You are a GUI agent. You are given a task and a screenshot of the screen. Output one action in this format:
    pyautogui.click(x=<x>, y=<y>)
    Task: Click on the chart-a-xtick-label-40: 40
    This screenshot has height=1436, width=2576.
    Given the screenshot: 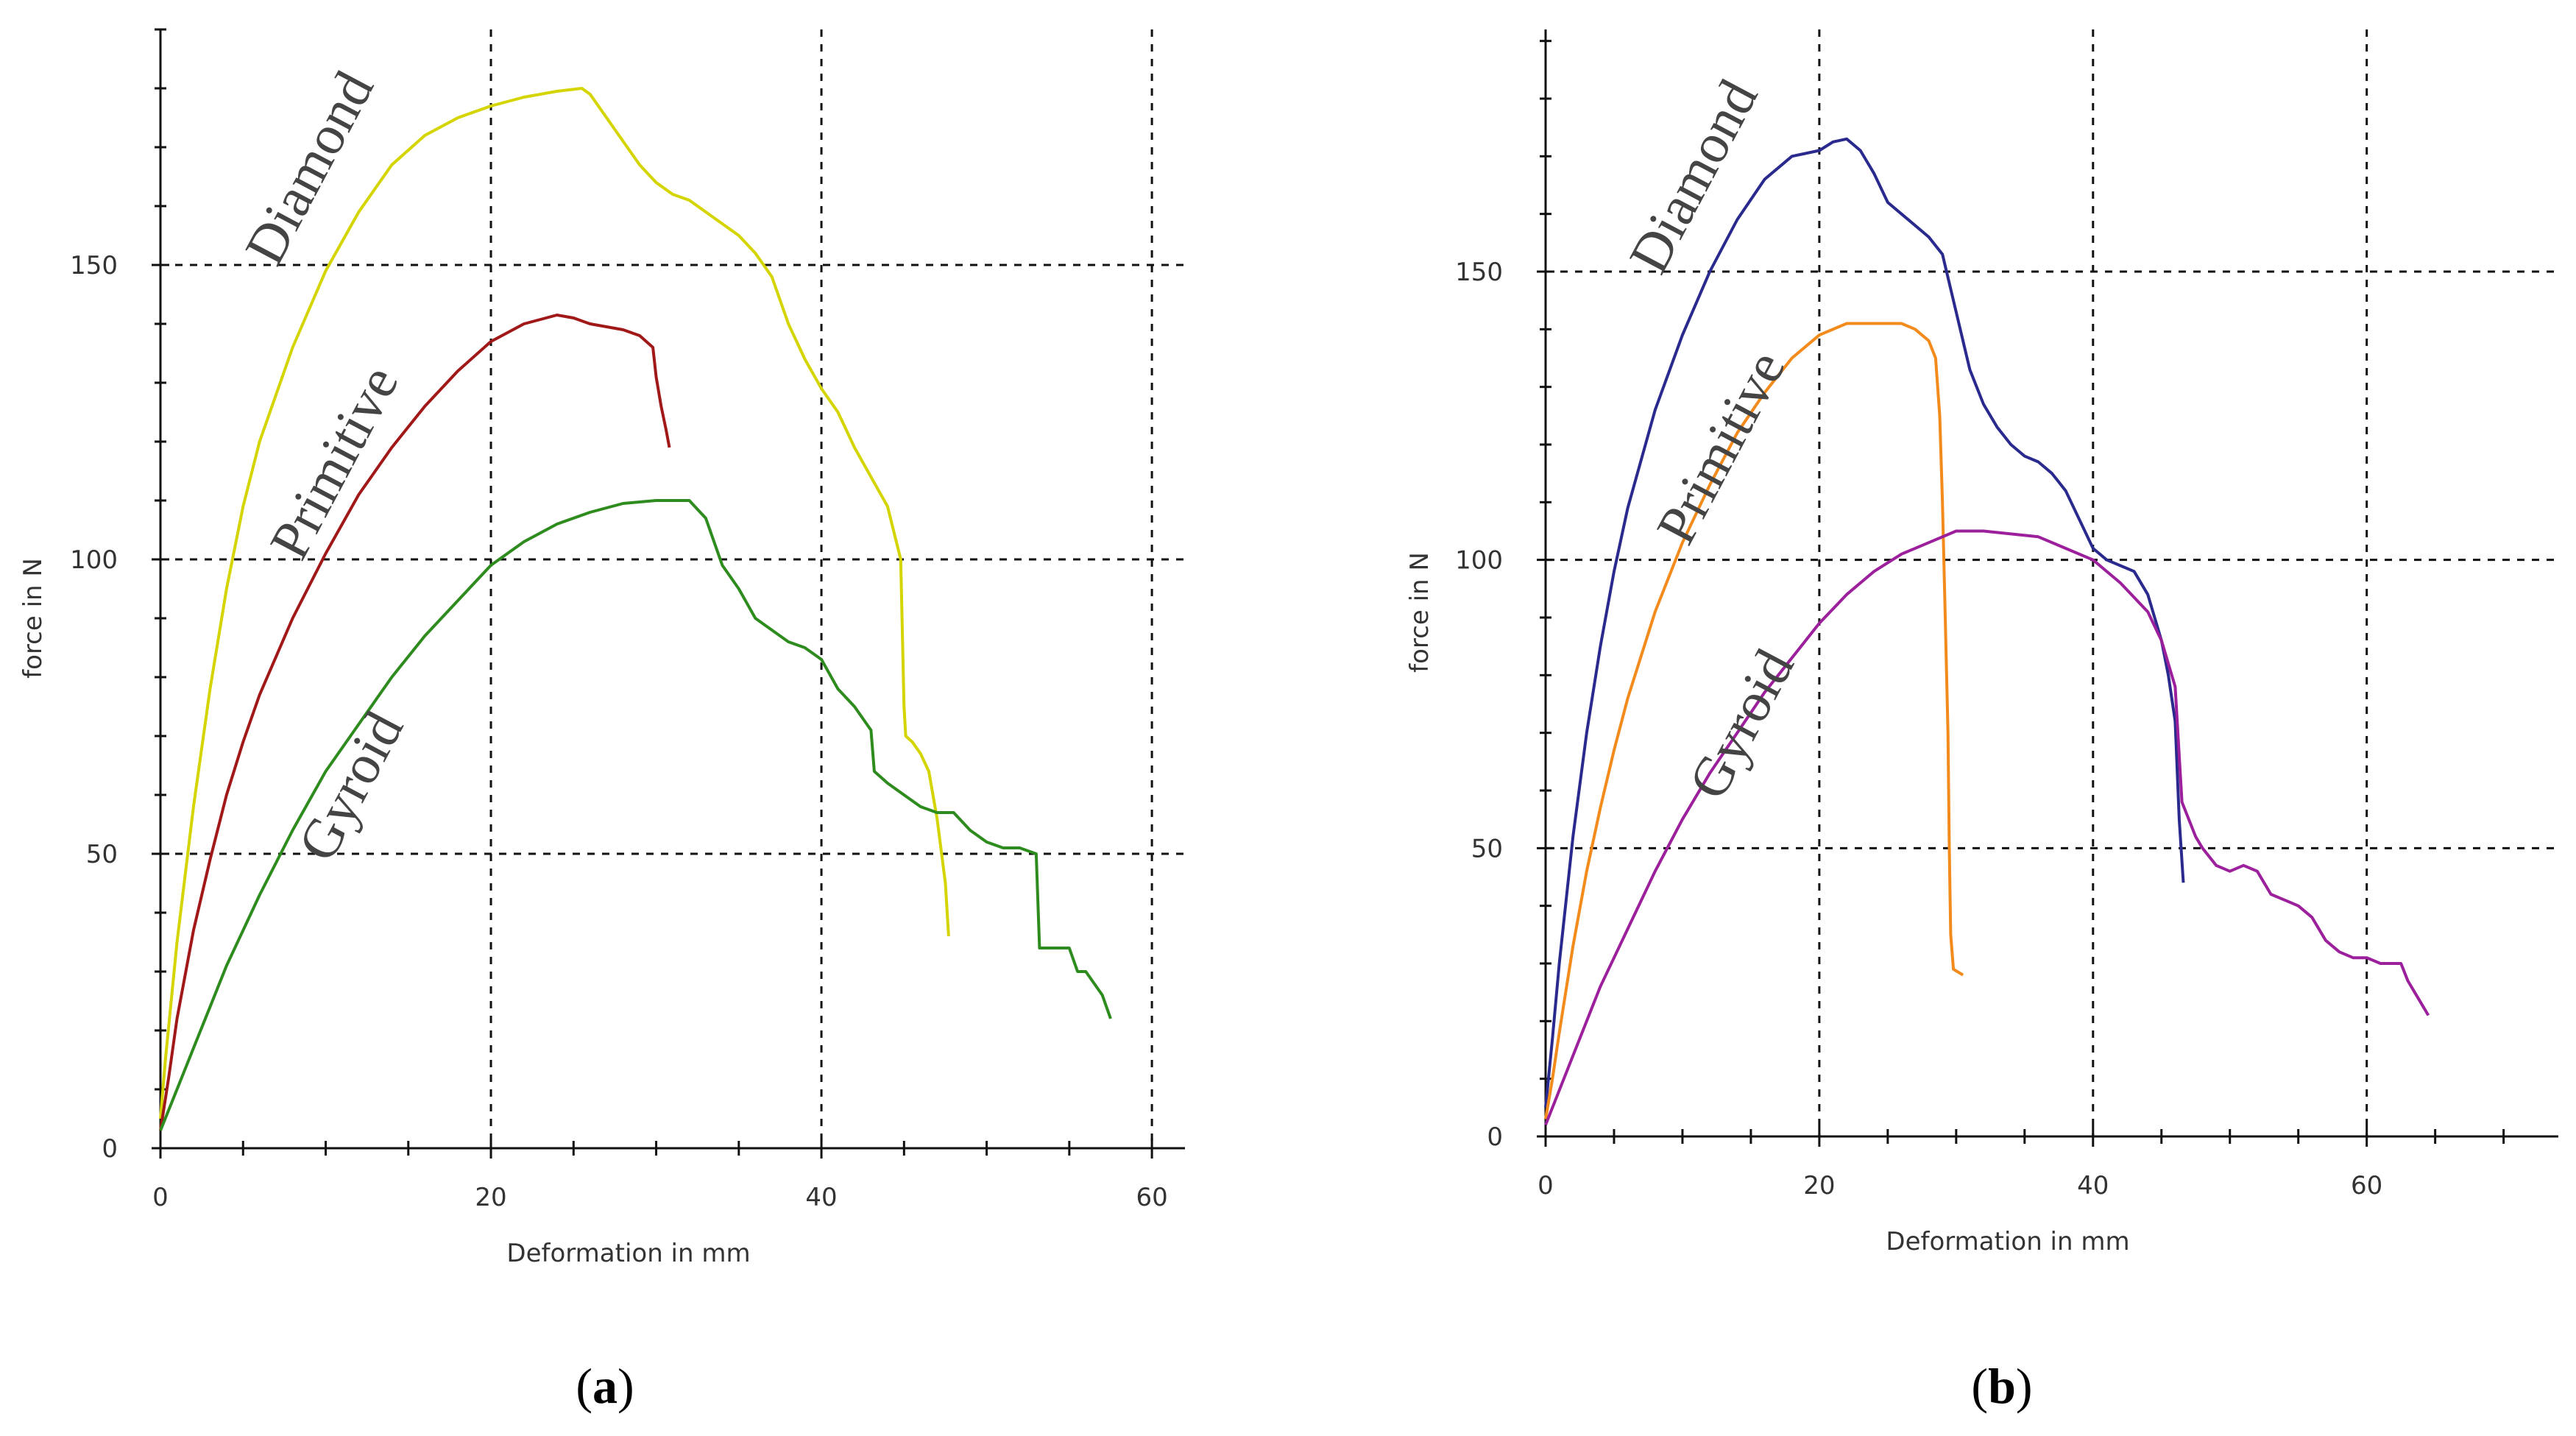 What is the action you would take?
    pyautogui.click(x=821, y=1197)
    